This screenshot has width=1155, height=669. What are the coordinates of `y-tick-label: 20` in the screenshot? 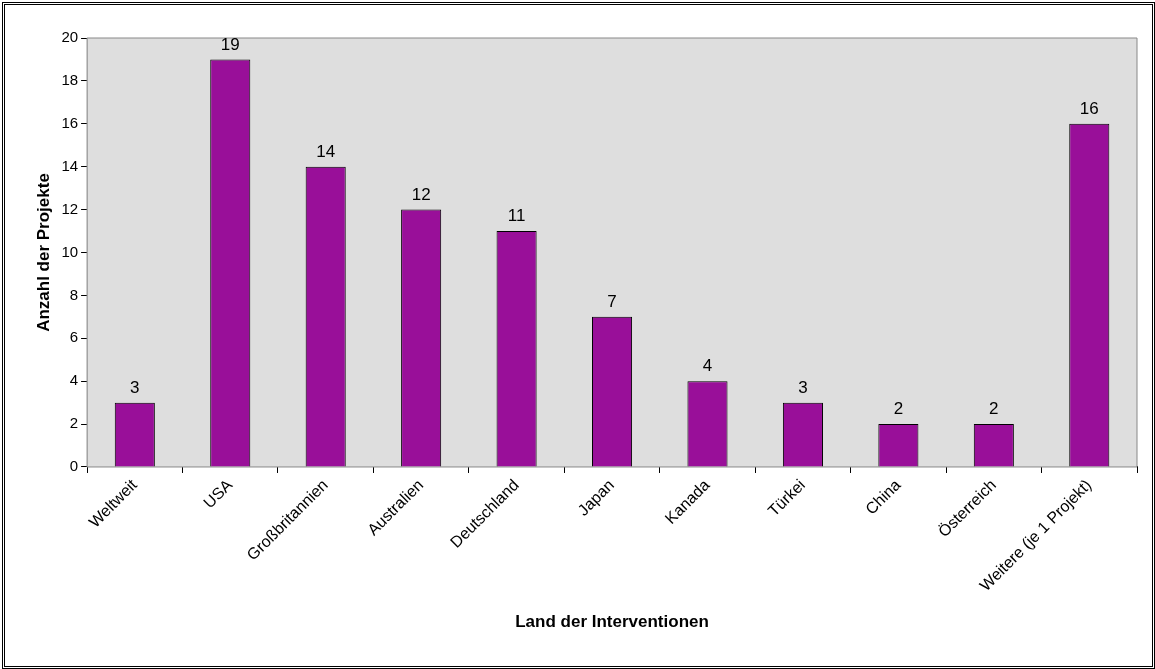 It's located at (70, 37).